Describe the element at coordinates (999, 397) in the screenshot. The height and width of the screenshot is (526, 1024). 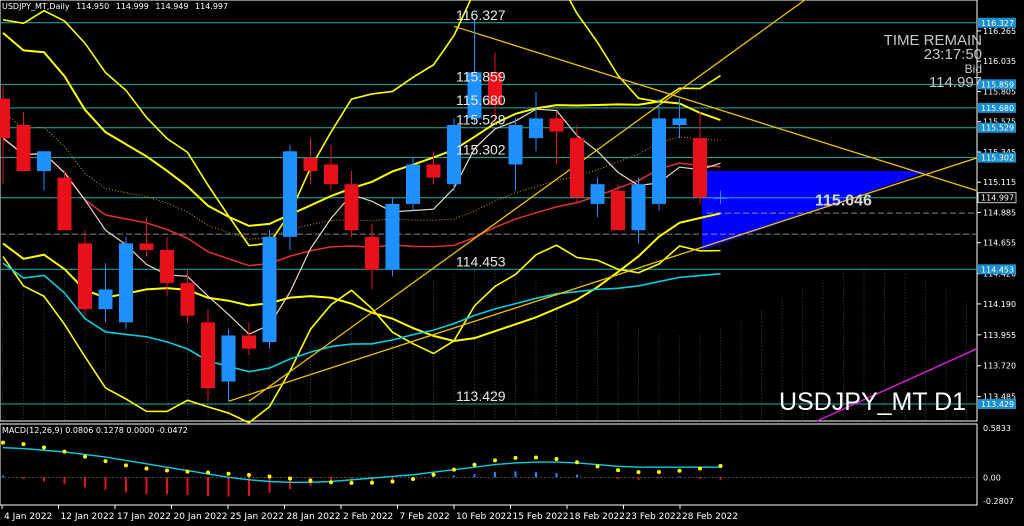
I see `y-tick-label: 113.485` at that location.